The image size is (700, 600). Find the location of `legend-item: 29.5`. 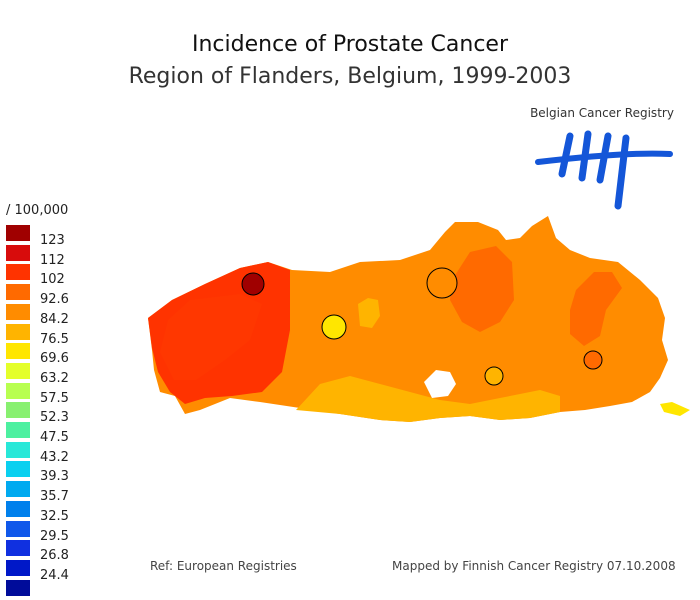

legend-item: 29.5 is located at coordinates (66, 531).